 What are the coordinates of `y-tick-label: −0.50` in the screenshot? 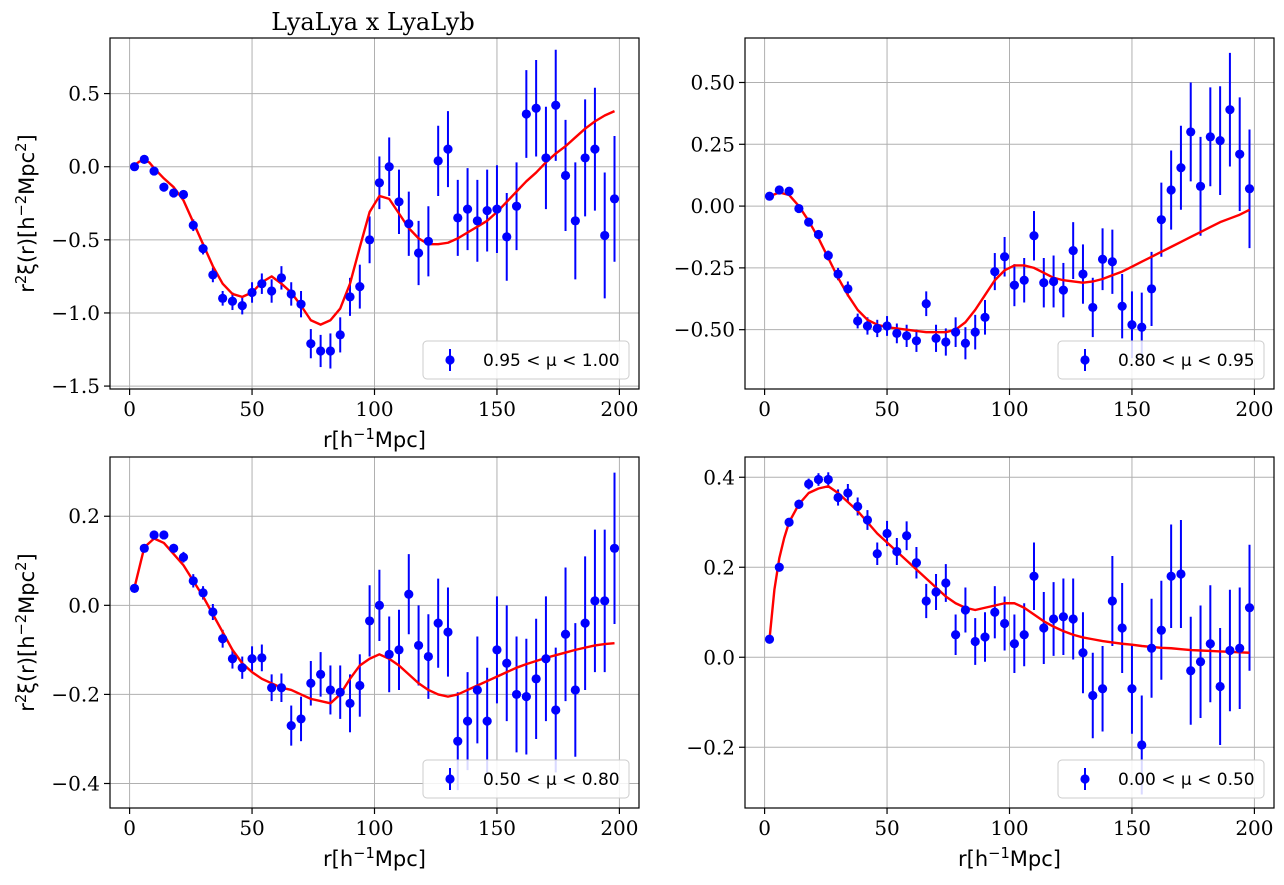 It's located at (704, 330).